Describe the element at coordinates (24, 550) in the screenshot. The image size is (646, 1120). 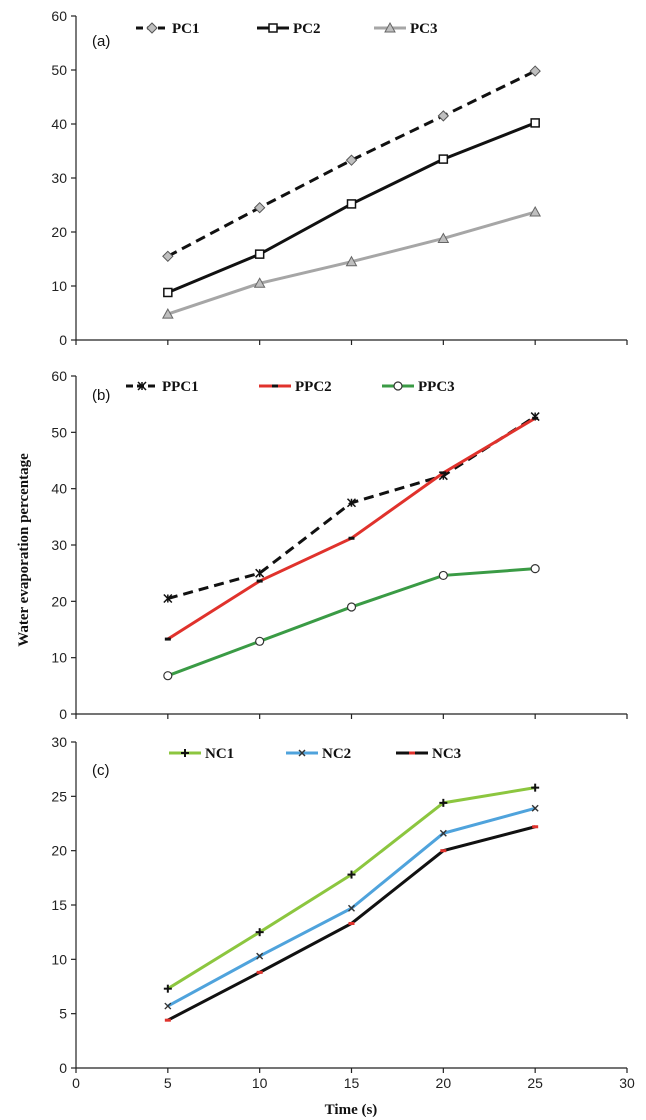
I see `y-axis-title: Water evaporation percentage` at that location.